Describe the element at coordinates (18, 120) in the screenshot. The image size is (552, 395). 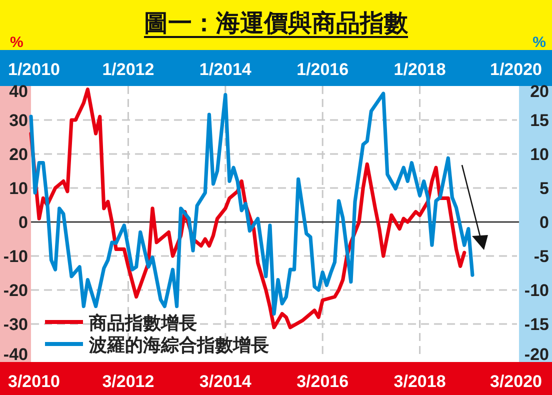
I see `y-tick-label: 30` at that location.